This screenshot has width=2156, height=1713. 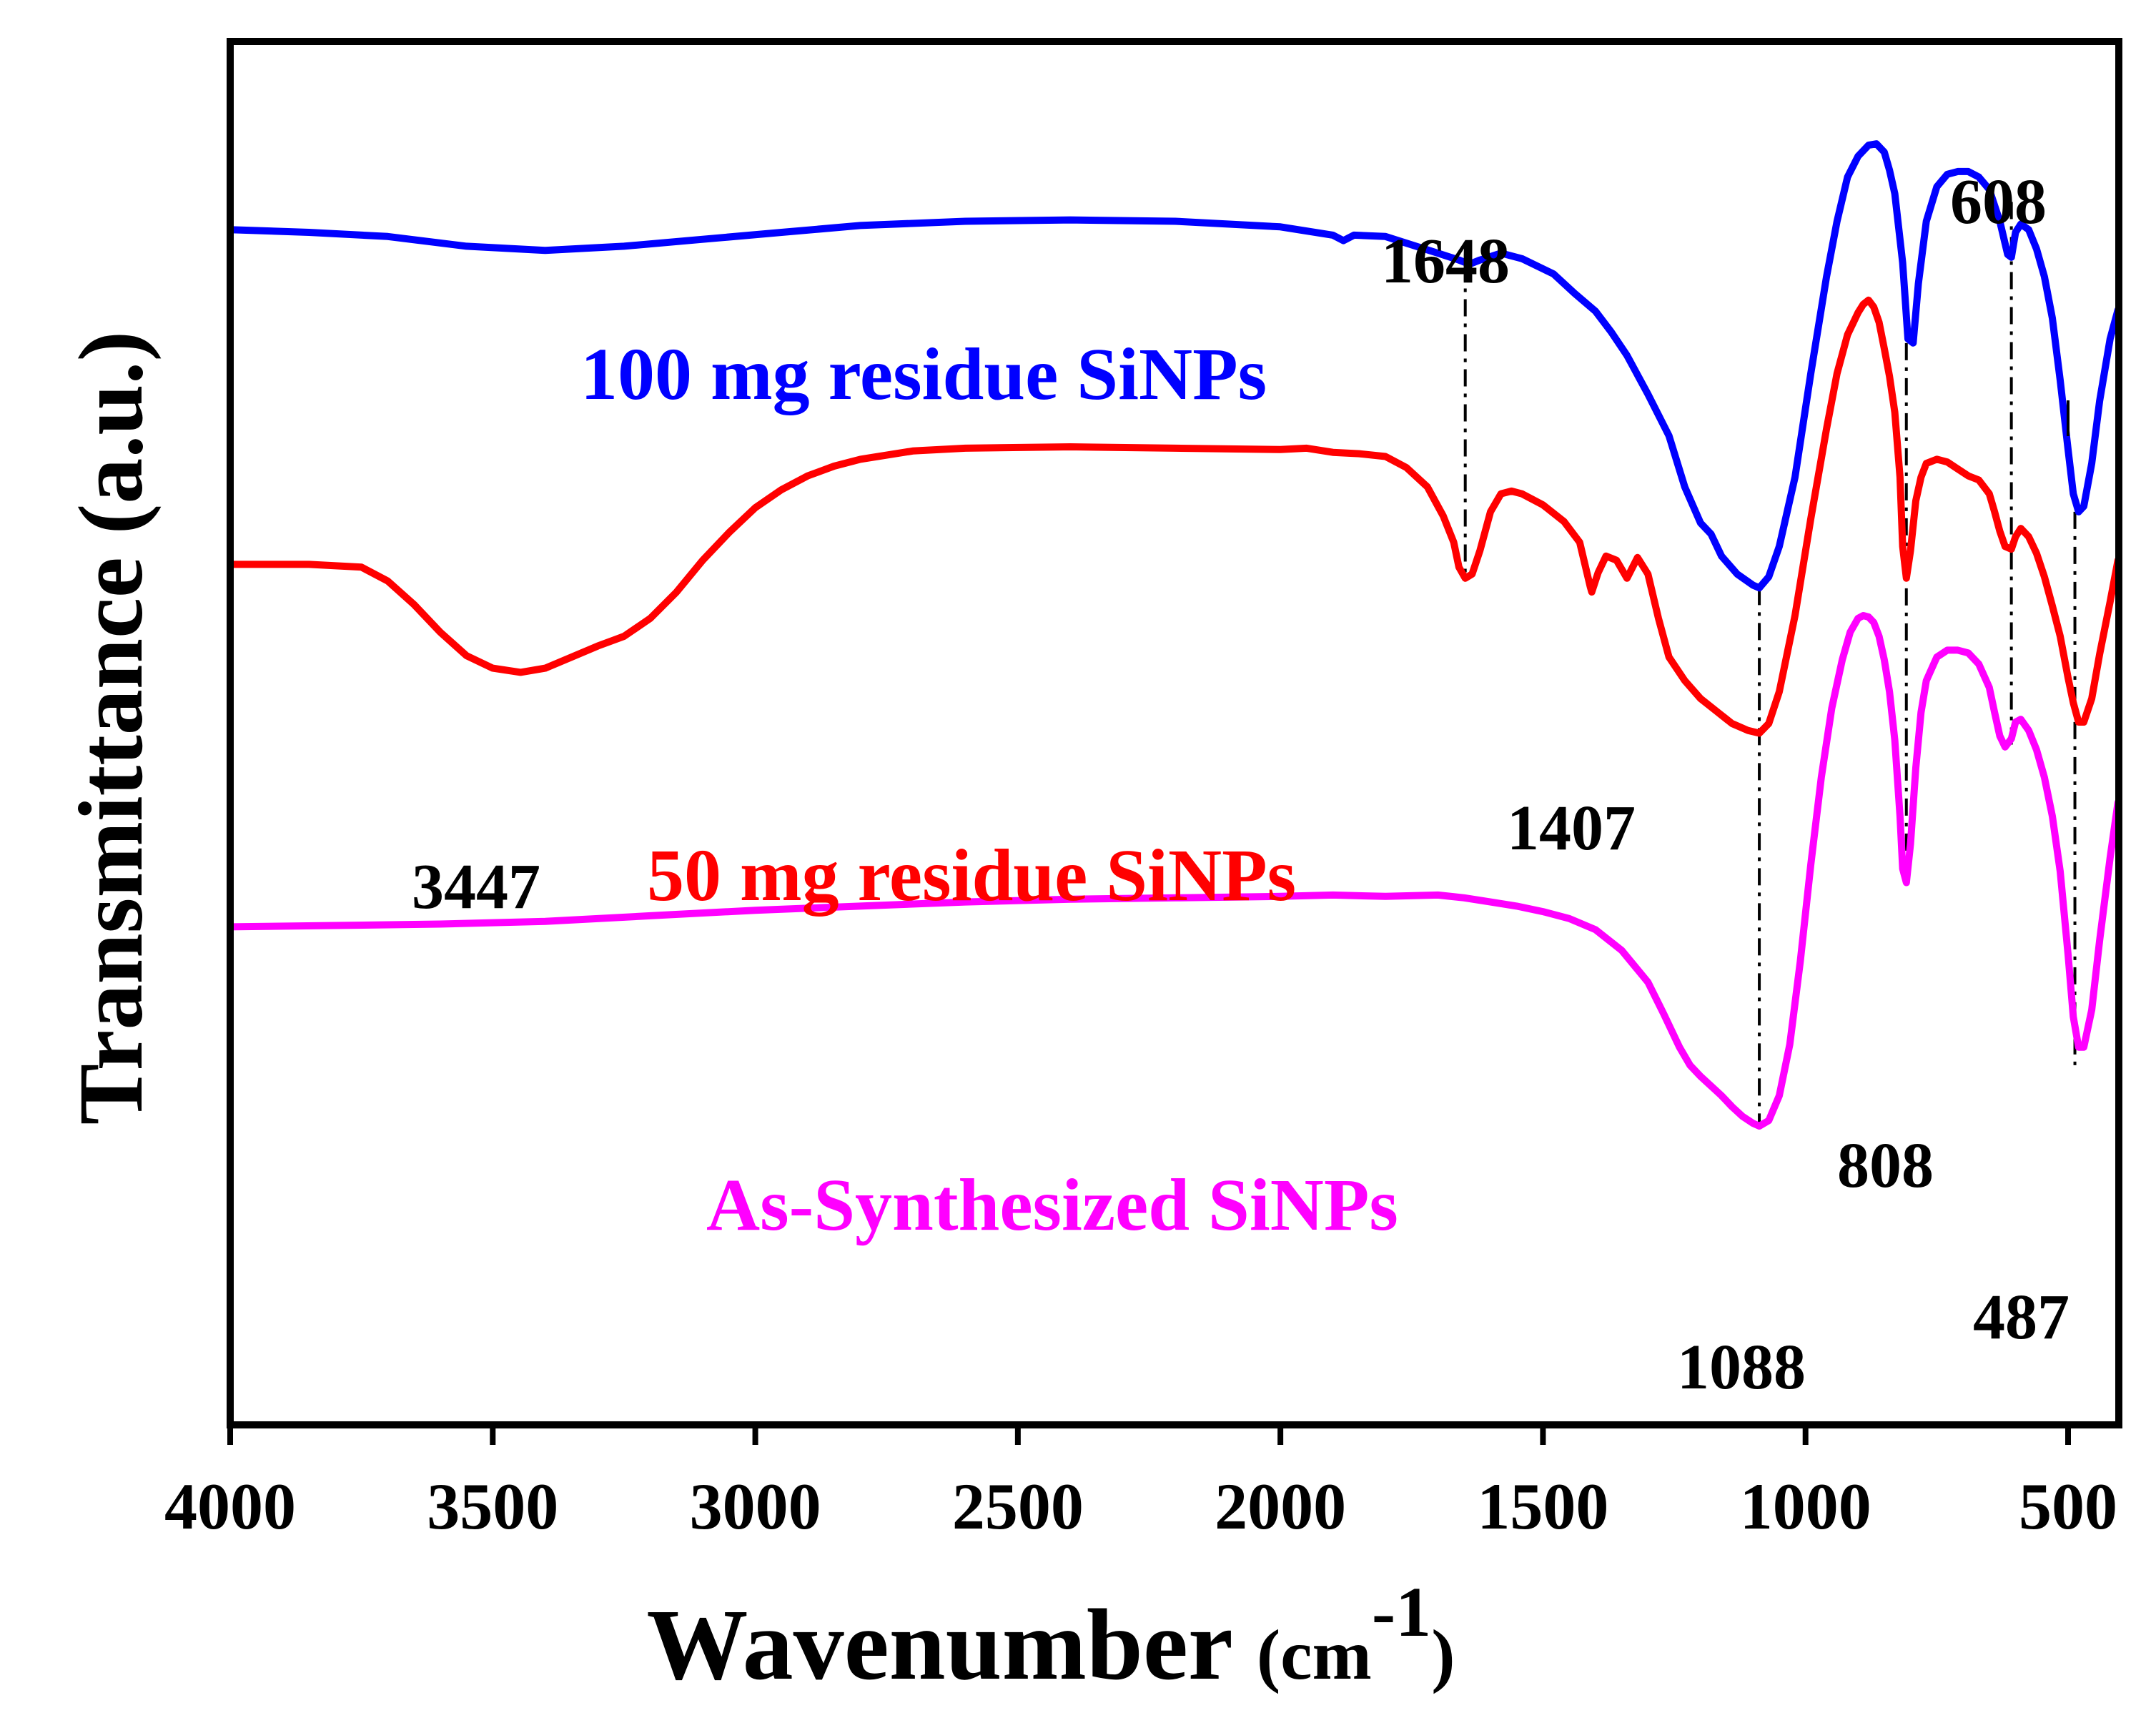 I want to click on peak-label-487: 487, so click(x=2021, y=1317).